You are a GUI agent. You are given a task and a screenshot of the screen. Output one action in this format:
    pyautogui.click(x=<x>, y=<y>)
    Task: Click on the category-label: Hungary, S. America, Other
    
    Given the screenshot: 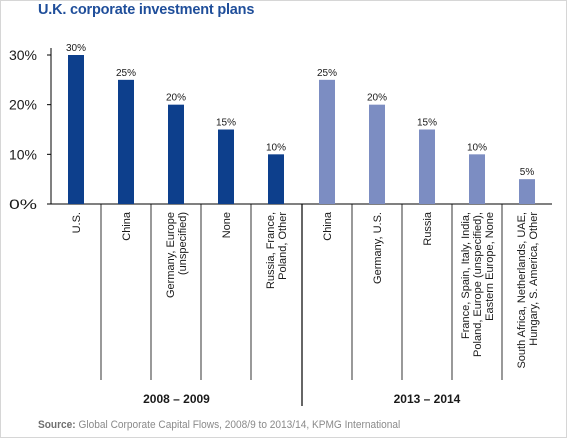 What is the action you would take?
    pyautogui.click(x=534, y=279)
    